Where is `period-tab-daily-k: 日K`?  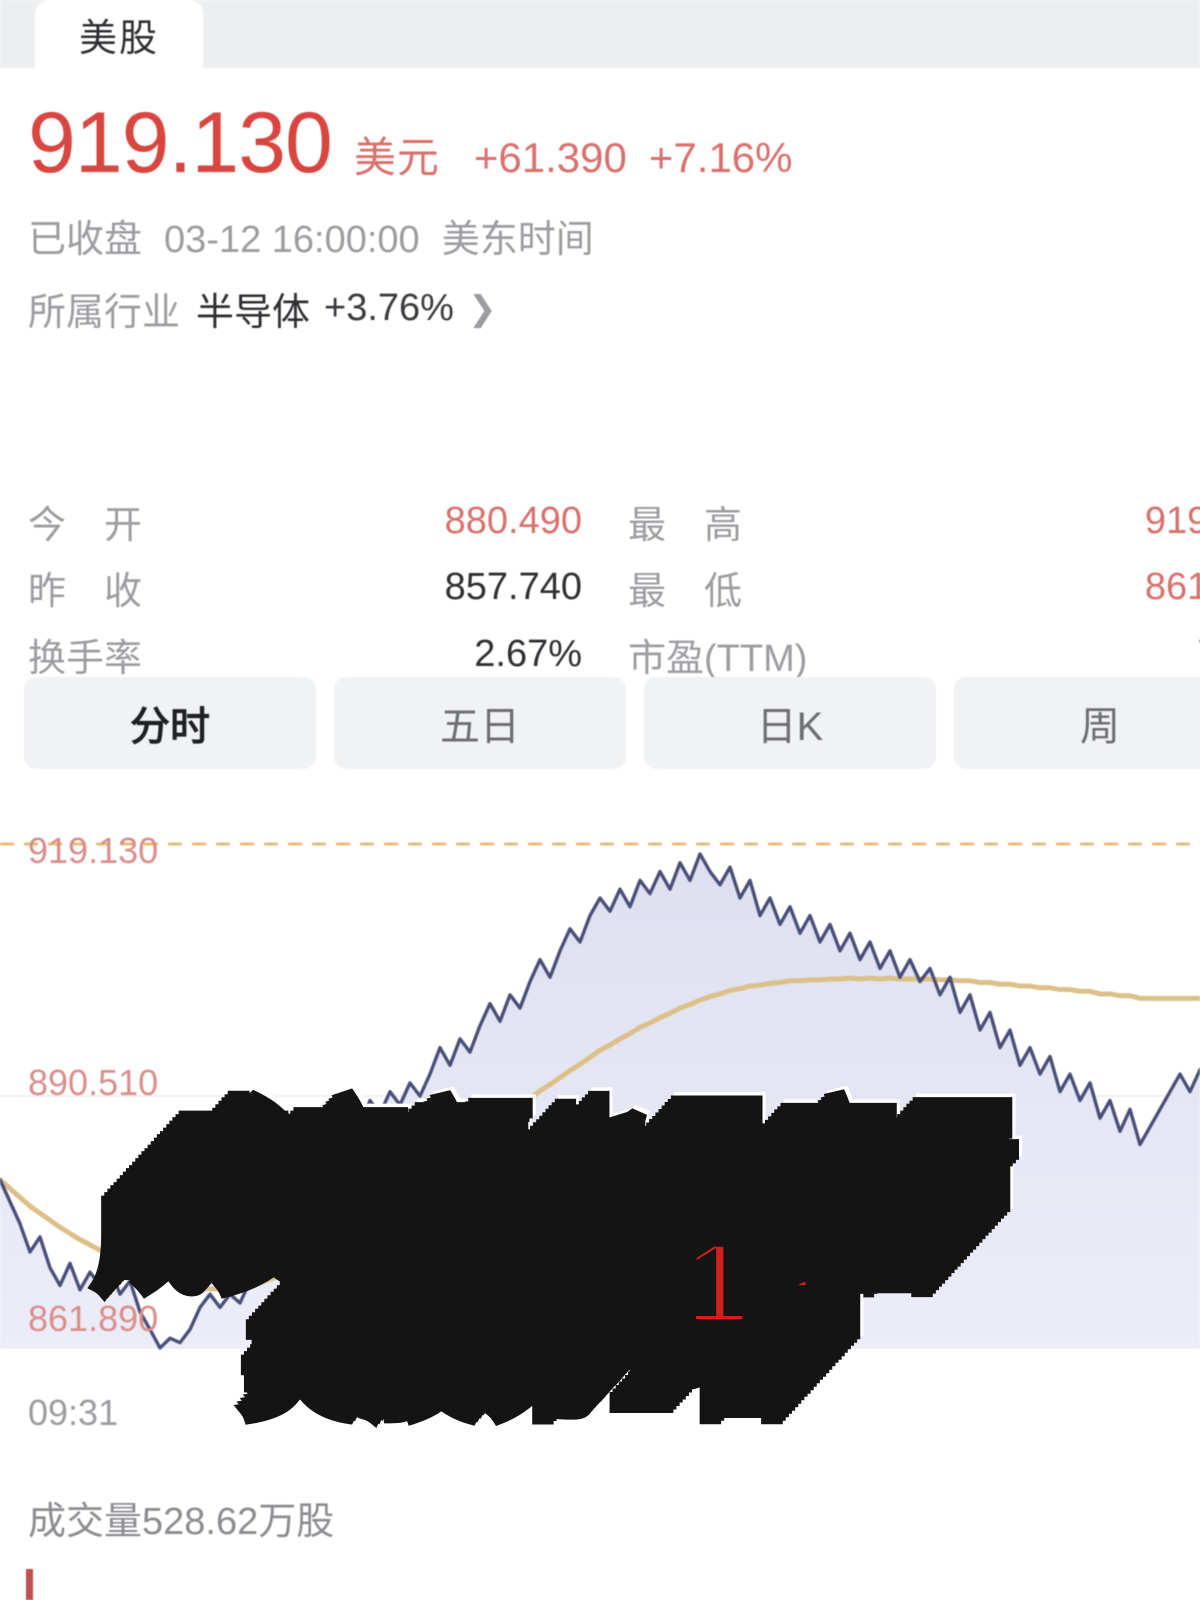
period-tab-daily-k: 日K is located at coordinates (790, 722).